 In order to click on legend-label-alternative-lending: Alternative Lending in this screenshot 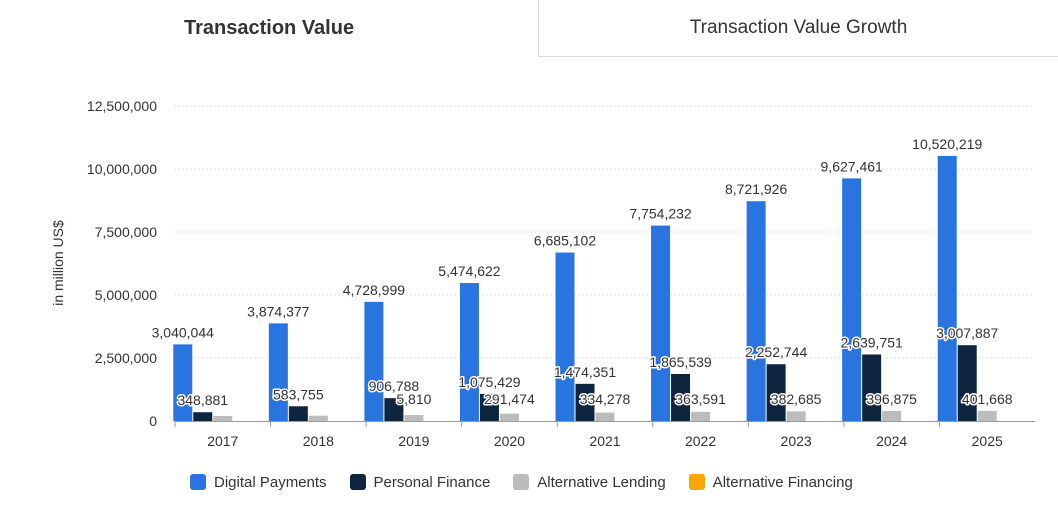, I will do `click(601, 482)`.